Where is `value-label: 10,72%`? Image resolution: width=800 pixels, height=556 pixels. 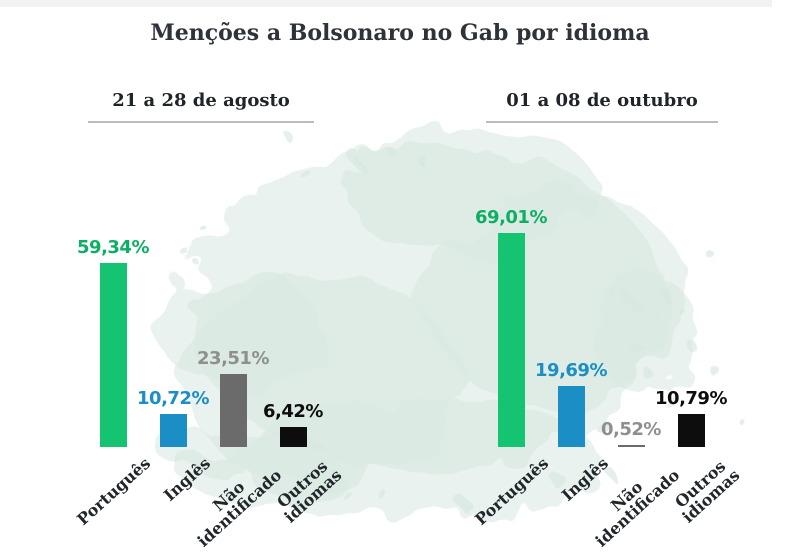
value-label: 10,72% is located at coordinates (173, 398).